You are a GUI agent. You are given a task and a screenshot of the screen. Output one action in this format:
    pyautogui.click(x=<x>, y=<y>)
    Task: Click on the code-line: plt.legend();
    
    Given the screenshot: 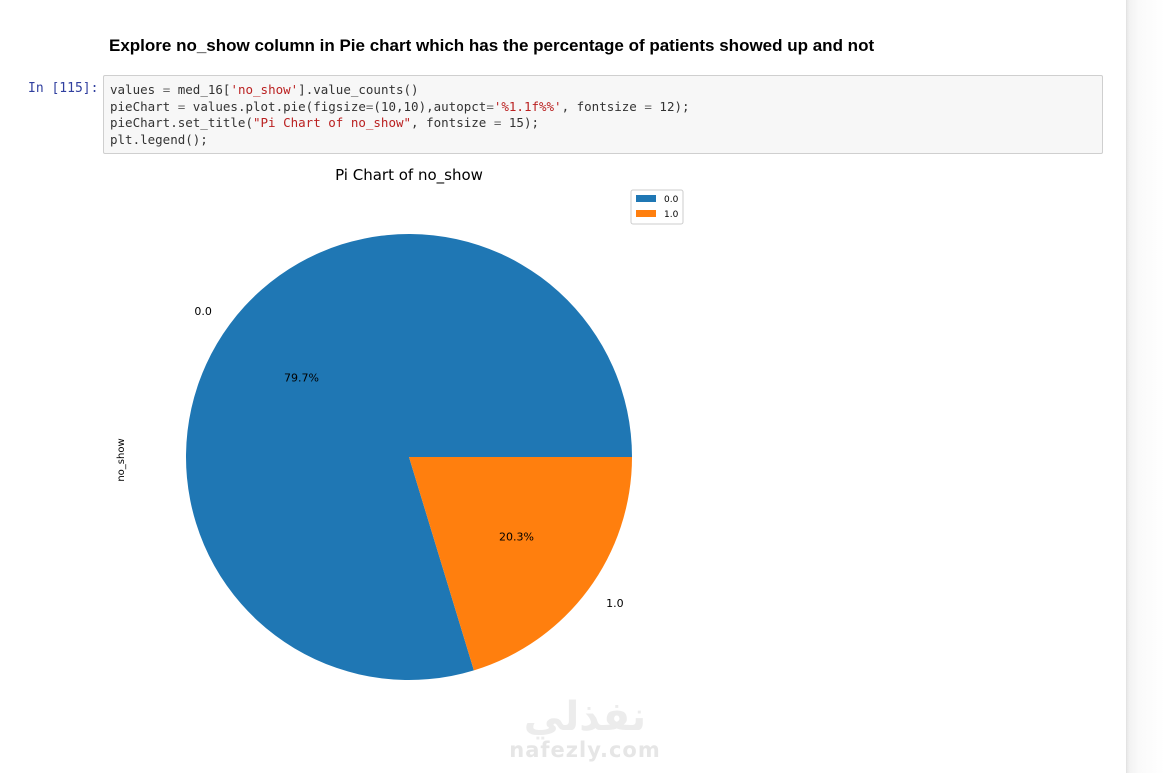 What is the action you would take?
    pyautogui.click(x=400, y=140)
    